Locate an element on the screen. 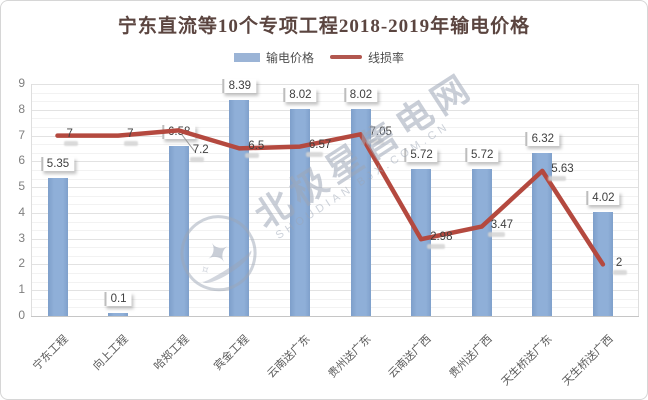  y-axis-tick-label: 1 is located at coordinates (21, 289).